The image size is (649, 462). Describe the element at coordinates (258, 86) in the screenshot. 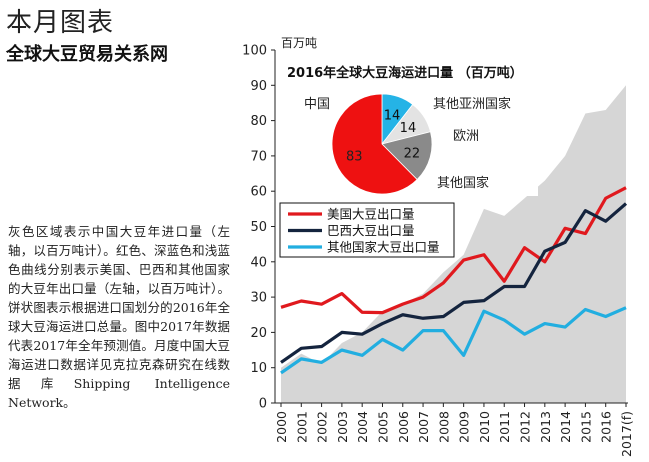

I see `y-tick-label: 90` at that location.